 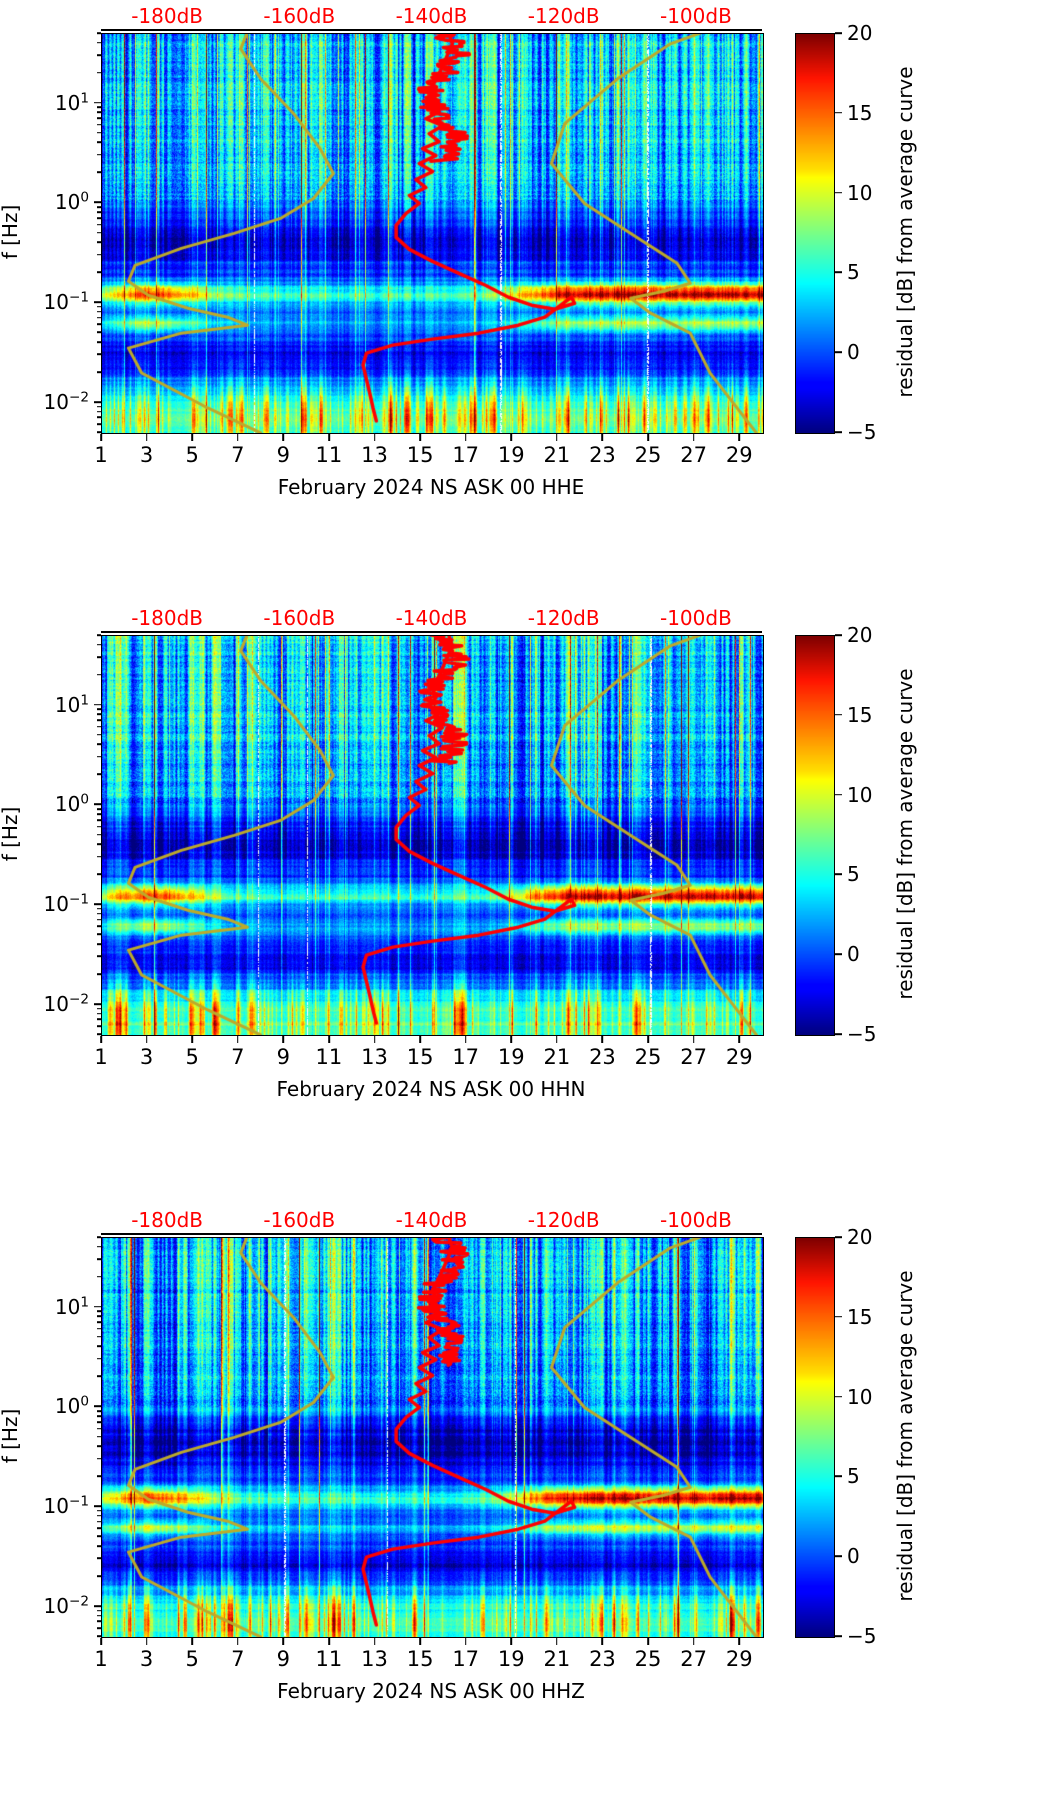 I want to click on colorbar-tick-label: 10, so click(x=860, y=192).